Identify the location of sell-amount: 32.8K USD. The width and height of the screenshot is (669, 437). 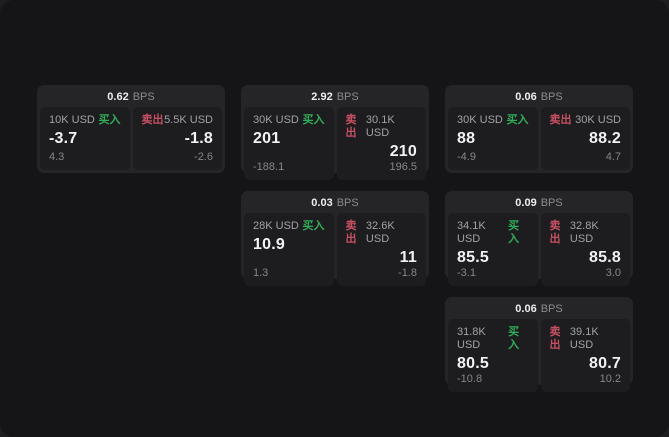
(584, 232).